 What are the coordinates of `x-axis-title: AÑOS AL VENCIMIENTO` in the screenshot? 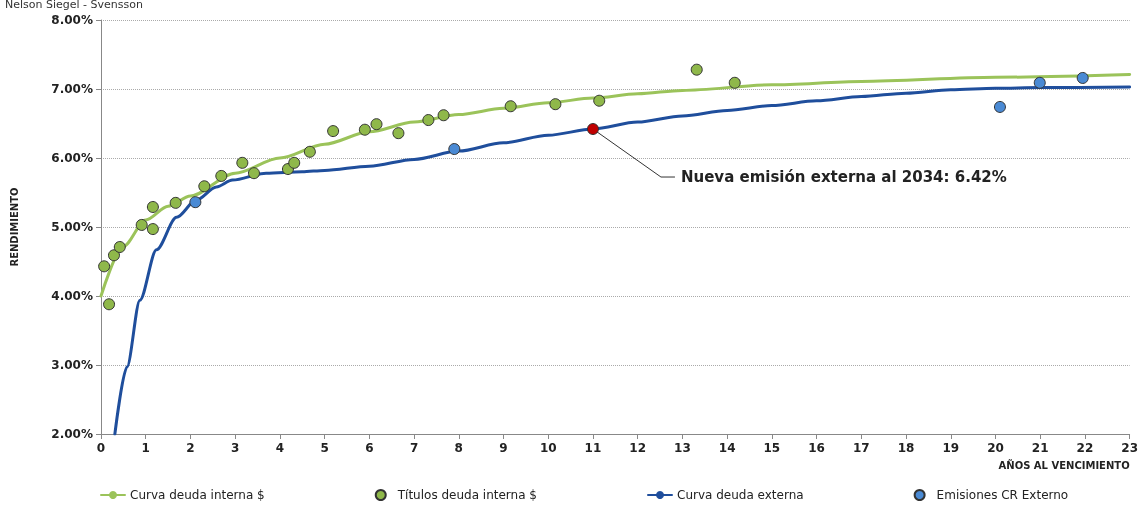 It's located at (1064, 464).